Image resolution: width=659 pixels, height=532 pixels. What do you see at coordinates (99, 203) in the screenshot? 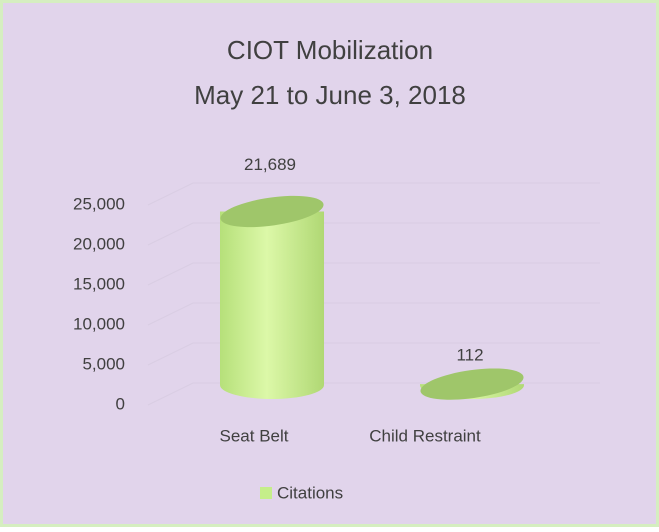
I see `y-tick-label: 25,000` at bounding box center [99, 203].